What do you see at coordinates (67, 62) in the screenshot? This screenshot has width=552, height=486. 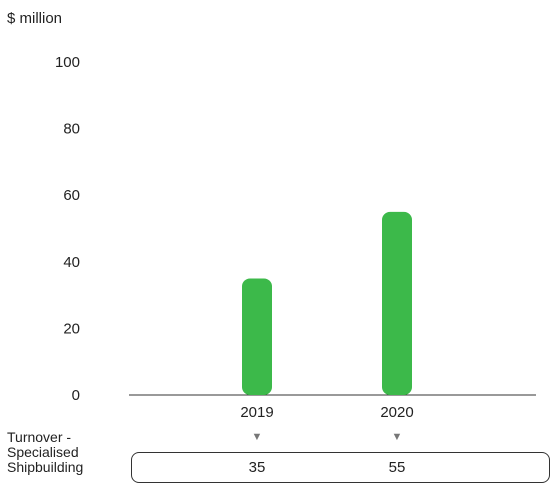 I see `y-tick-label: 100` at bounding box center [67, 62].